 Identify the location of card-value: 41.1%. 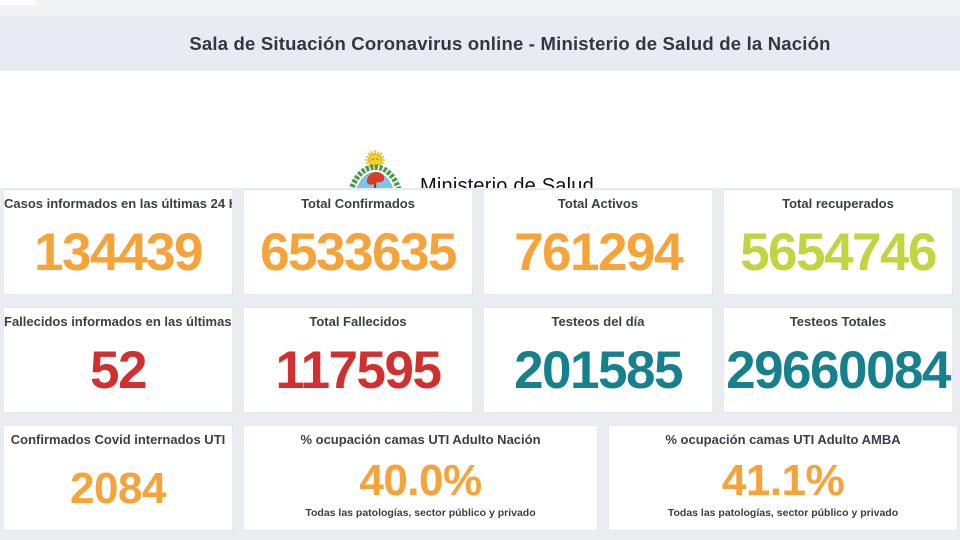
(783, 480).